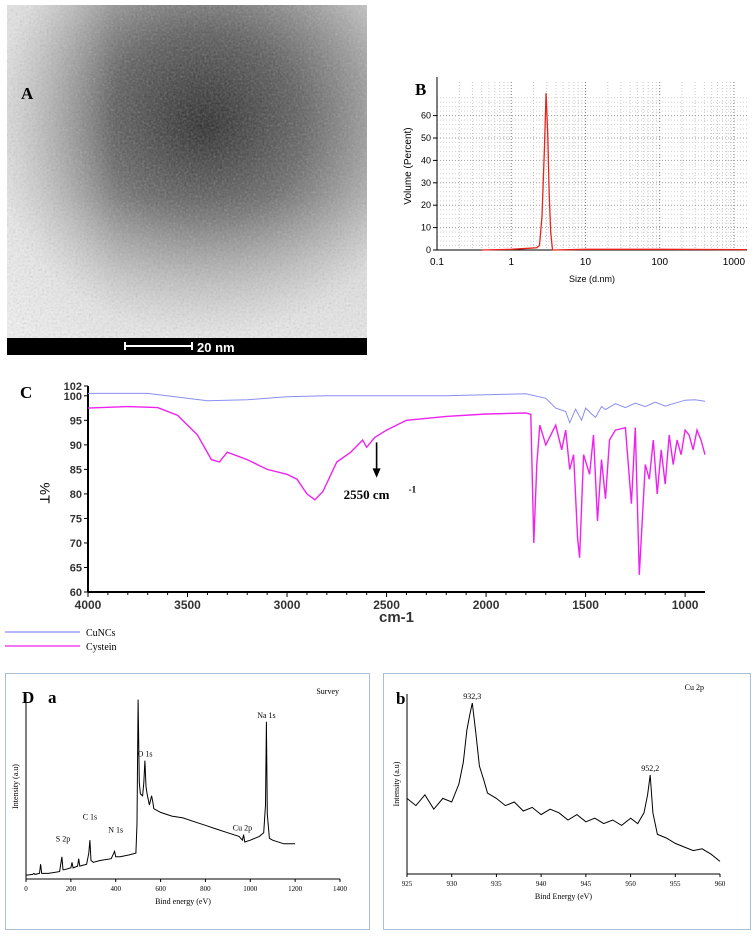 The height and width of the screenshot is (940, 756). What do you see at coordinates (426, 138) in the screenshot?
I see `y-tick-label: 50` at bounding box center [426, 138].